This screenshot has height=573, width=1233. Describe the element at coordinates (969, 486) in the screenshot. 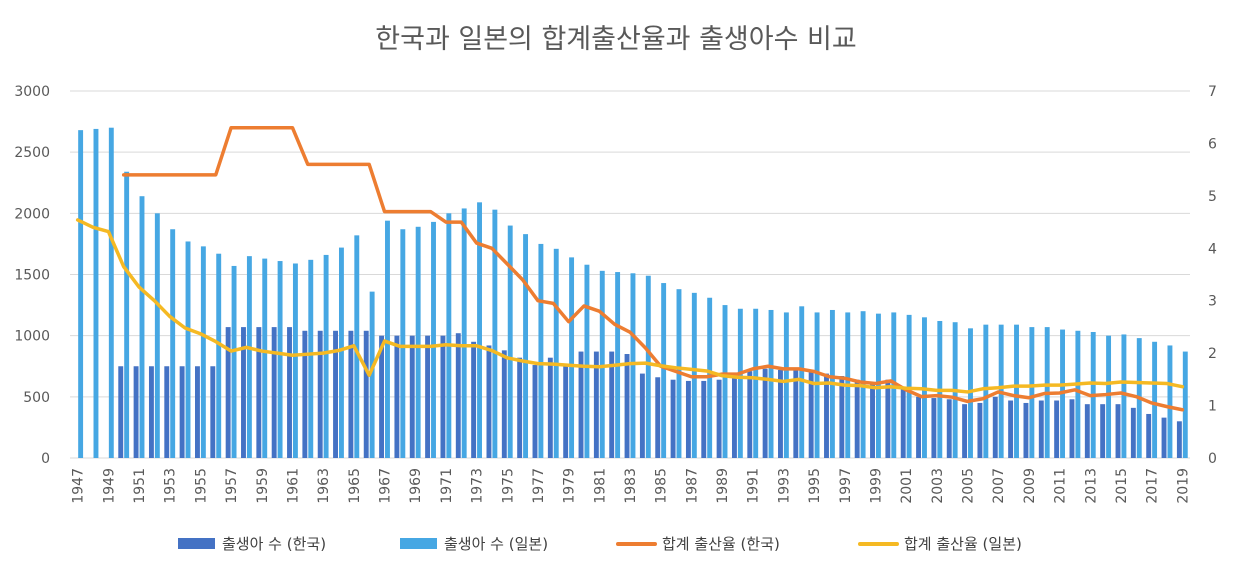

I see `x-tick-label: 2005` at that location.